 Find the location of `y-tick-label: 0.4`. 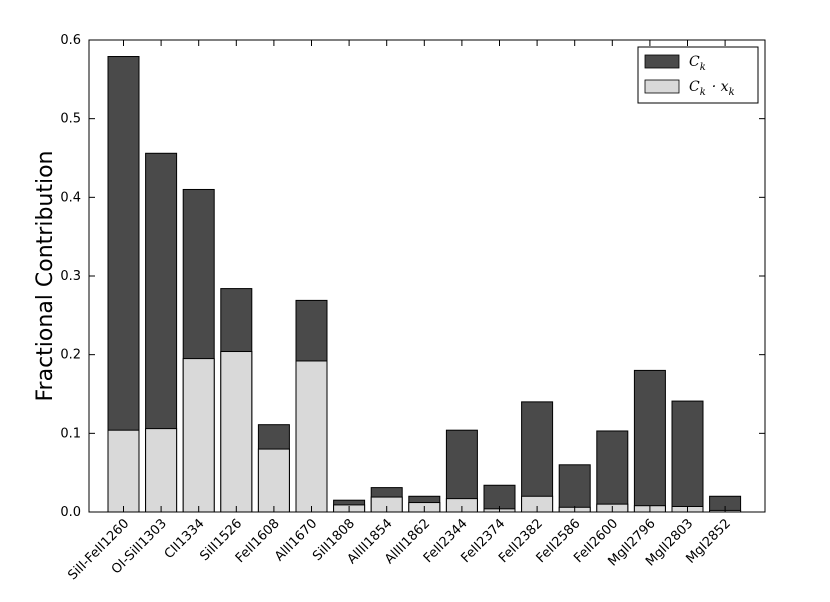

y-tick-label: 0.4 is located at coordinates (70, 197).